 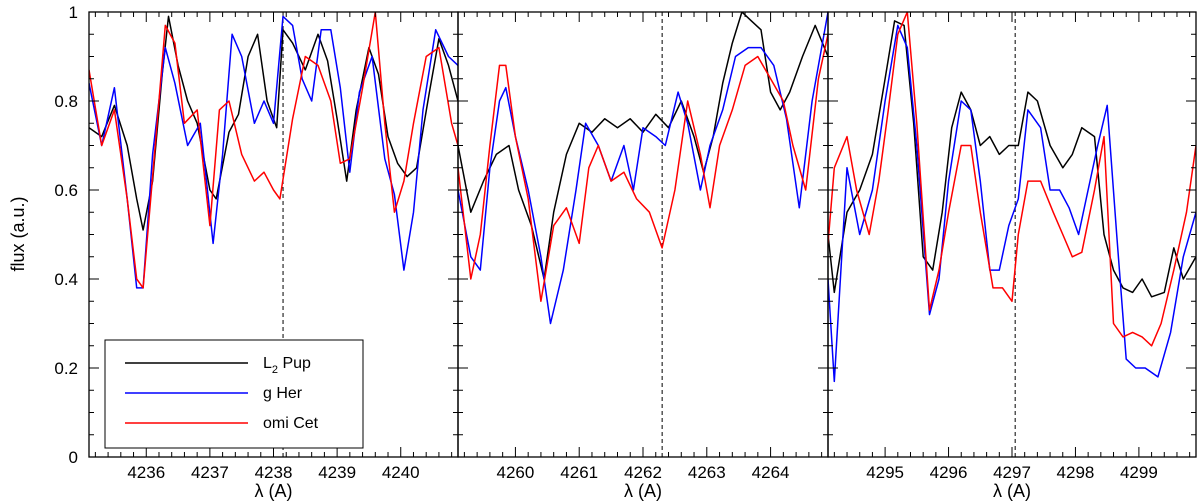 What do you see at coordinates (401, 472) in the screenshot?
I see `x-tick-label: 4240` at bounding box center [401, 472].